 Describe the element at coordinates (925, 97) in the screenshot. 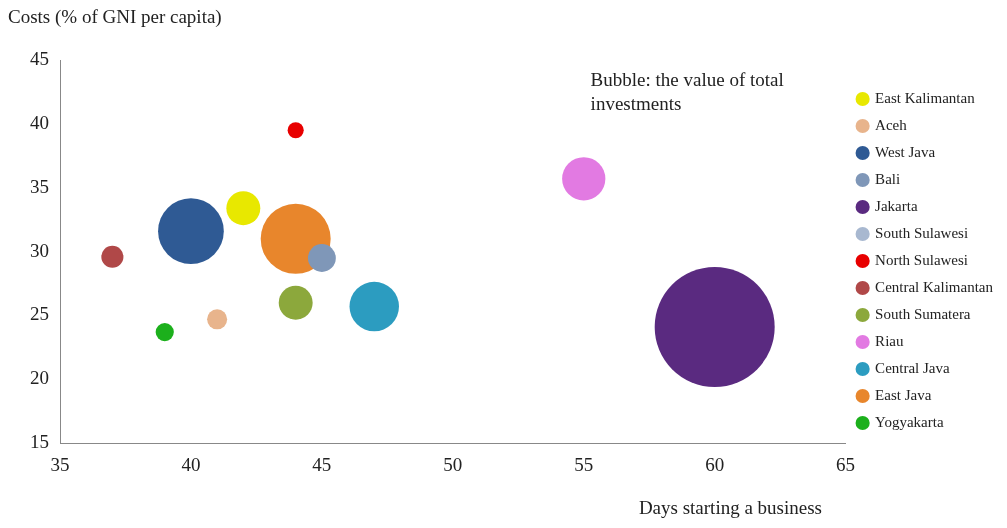

I see `legend-label: East Kalimantan` at that location.